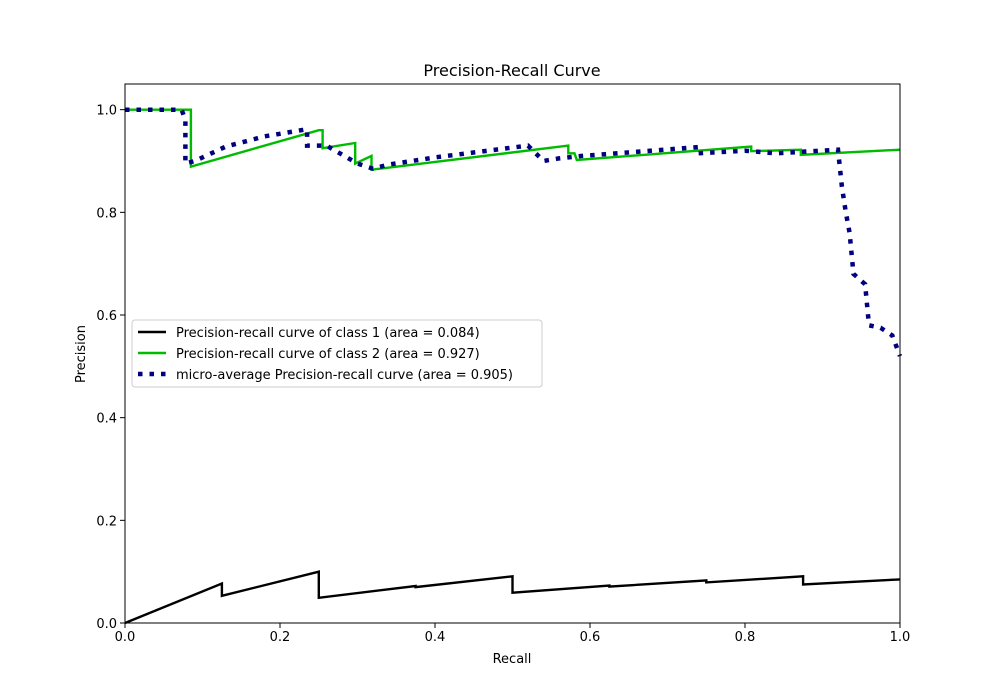  What do you see at coordinates (513, 634) in the screenshot?
I see `x-axis-ticks: 0.0 0.2 0.4 0.6 0.8 1.0` at bounding box center [513, 634].